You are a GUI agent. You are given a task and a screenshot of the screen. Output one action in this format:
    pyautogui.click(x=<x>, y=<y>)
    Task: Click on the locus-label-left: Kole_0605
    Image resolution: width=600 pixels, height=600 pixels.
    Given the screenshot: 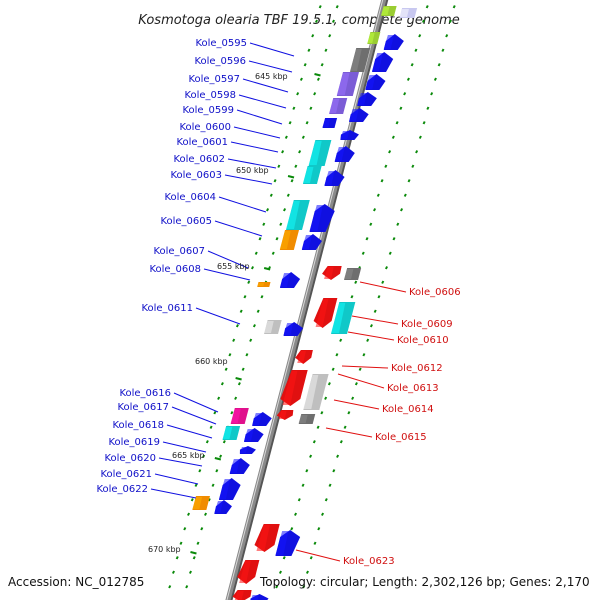 What is the action you would take?
    pyautogui.click(x=186, y=221)
    